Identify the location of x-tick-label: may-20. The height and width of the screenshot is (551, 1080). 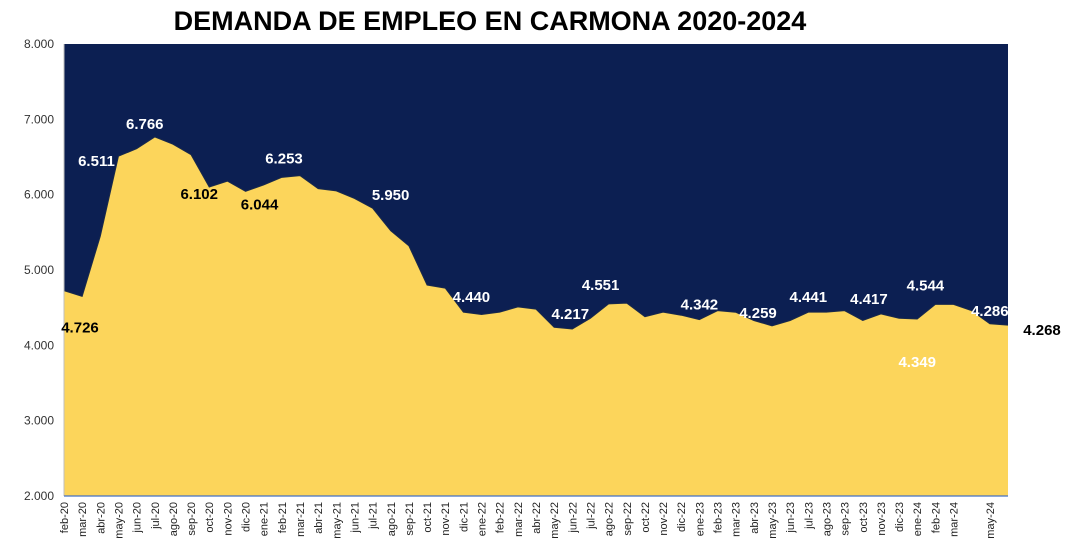
(119, 520).